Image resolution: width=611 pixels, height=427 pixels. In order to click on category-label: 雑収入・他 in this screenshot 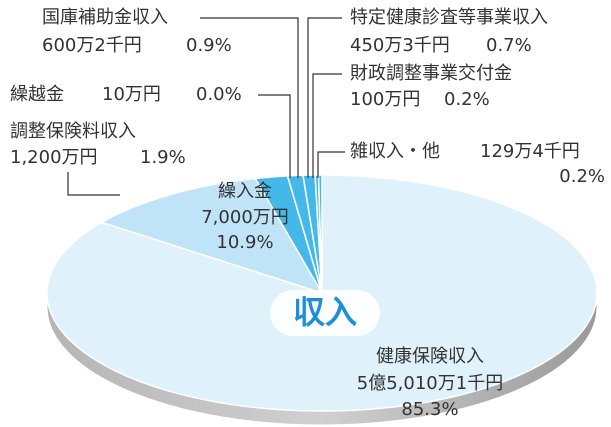, I will do `click(395, 151)`.